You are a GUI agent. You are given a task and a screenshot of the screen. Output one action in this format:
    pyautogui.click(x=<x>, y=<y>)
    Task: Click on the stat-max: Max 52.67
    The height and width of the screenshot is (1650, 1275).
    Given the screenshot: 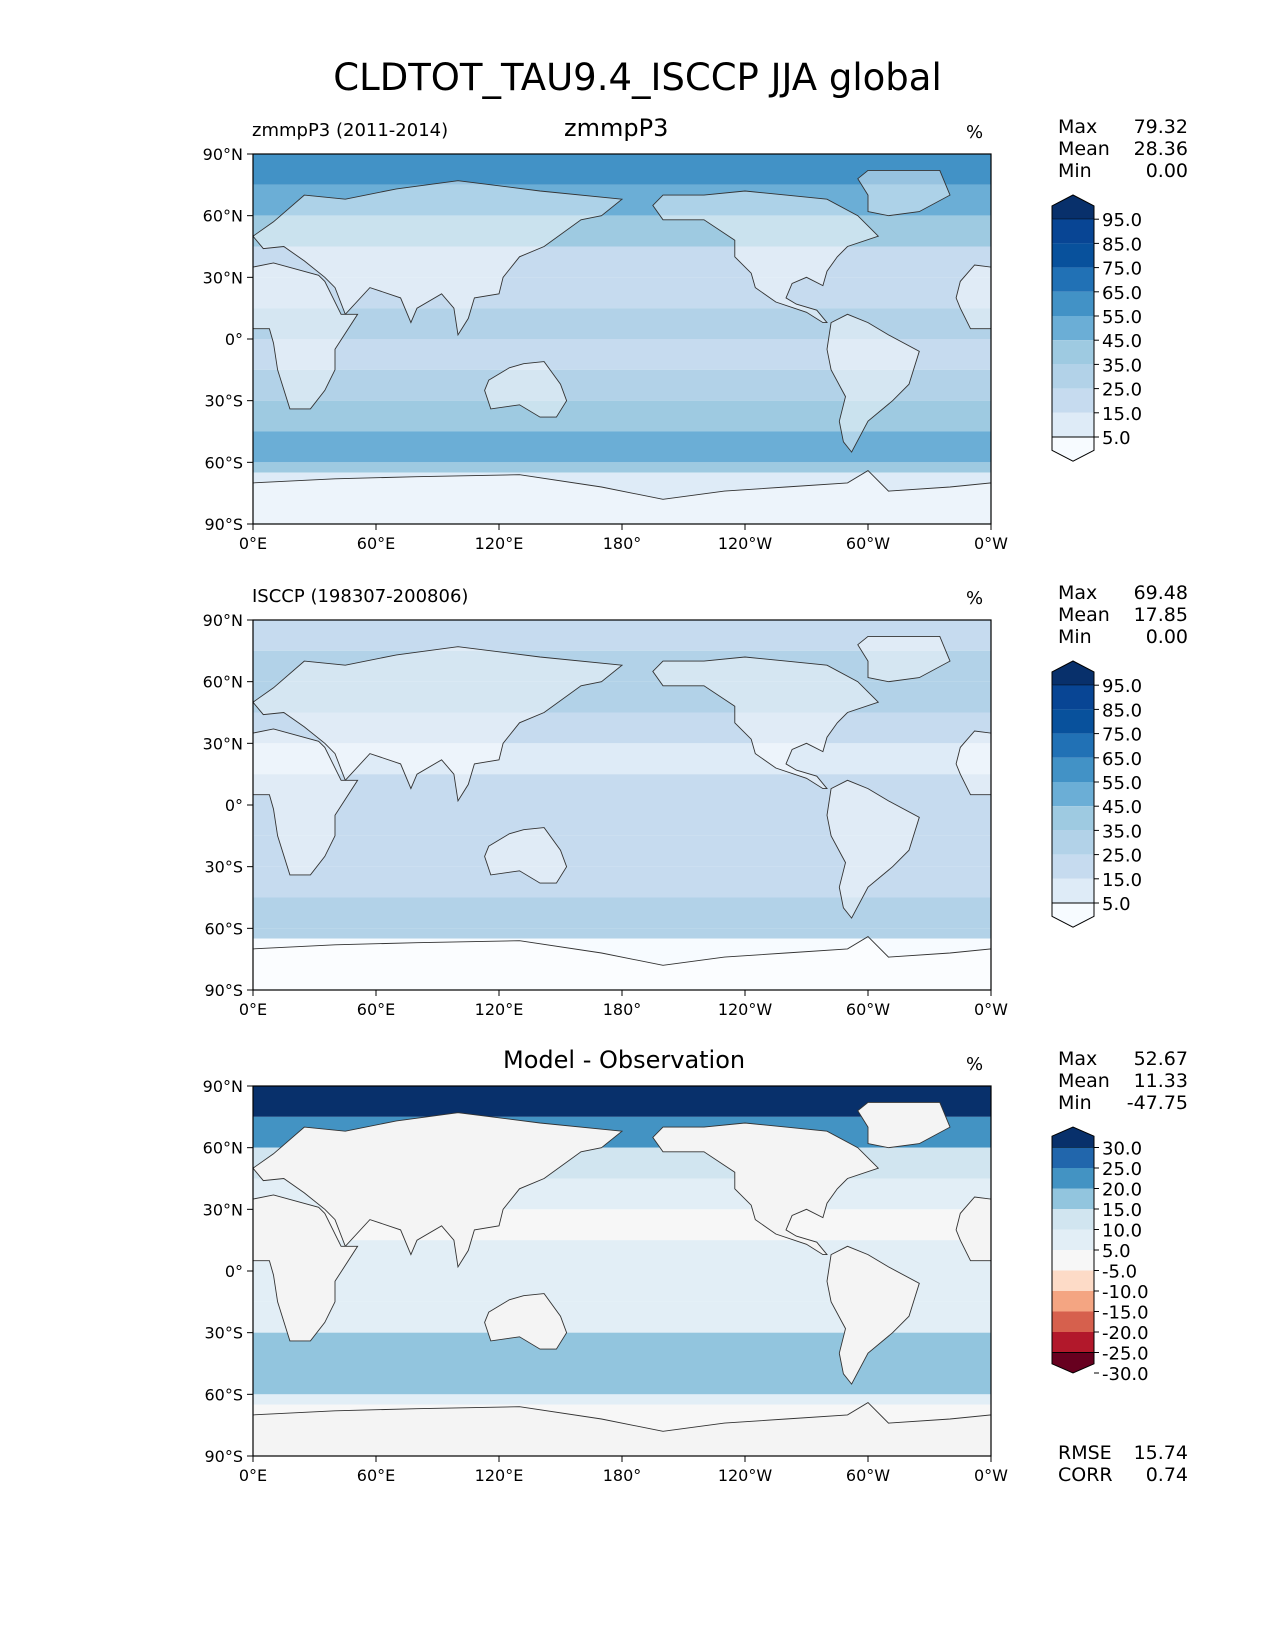 What is the action you would take?
    pyautogui.click(x=1123, y=1059)
    